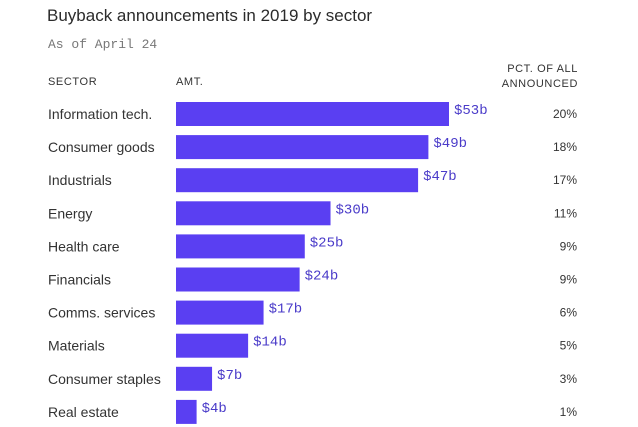 The image size is (638, 427). What do you see at coordinates (84, 246) in the screenshot?
I see `category-label: Health care` at bounding box center [84, 246].